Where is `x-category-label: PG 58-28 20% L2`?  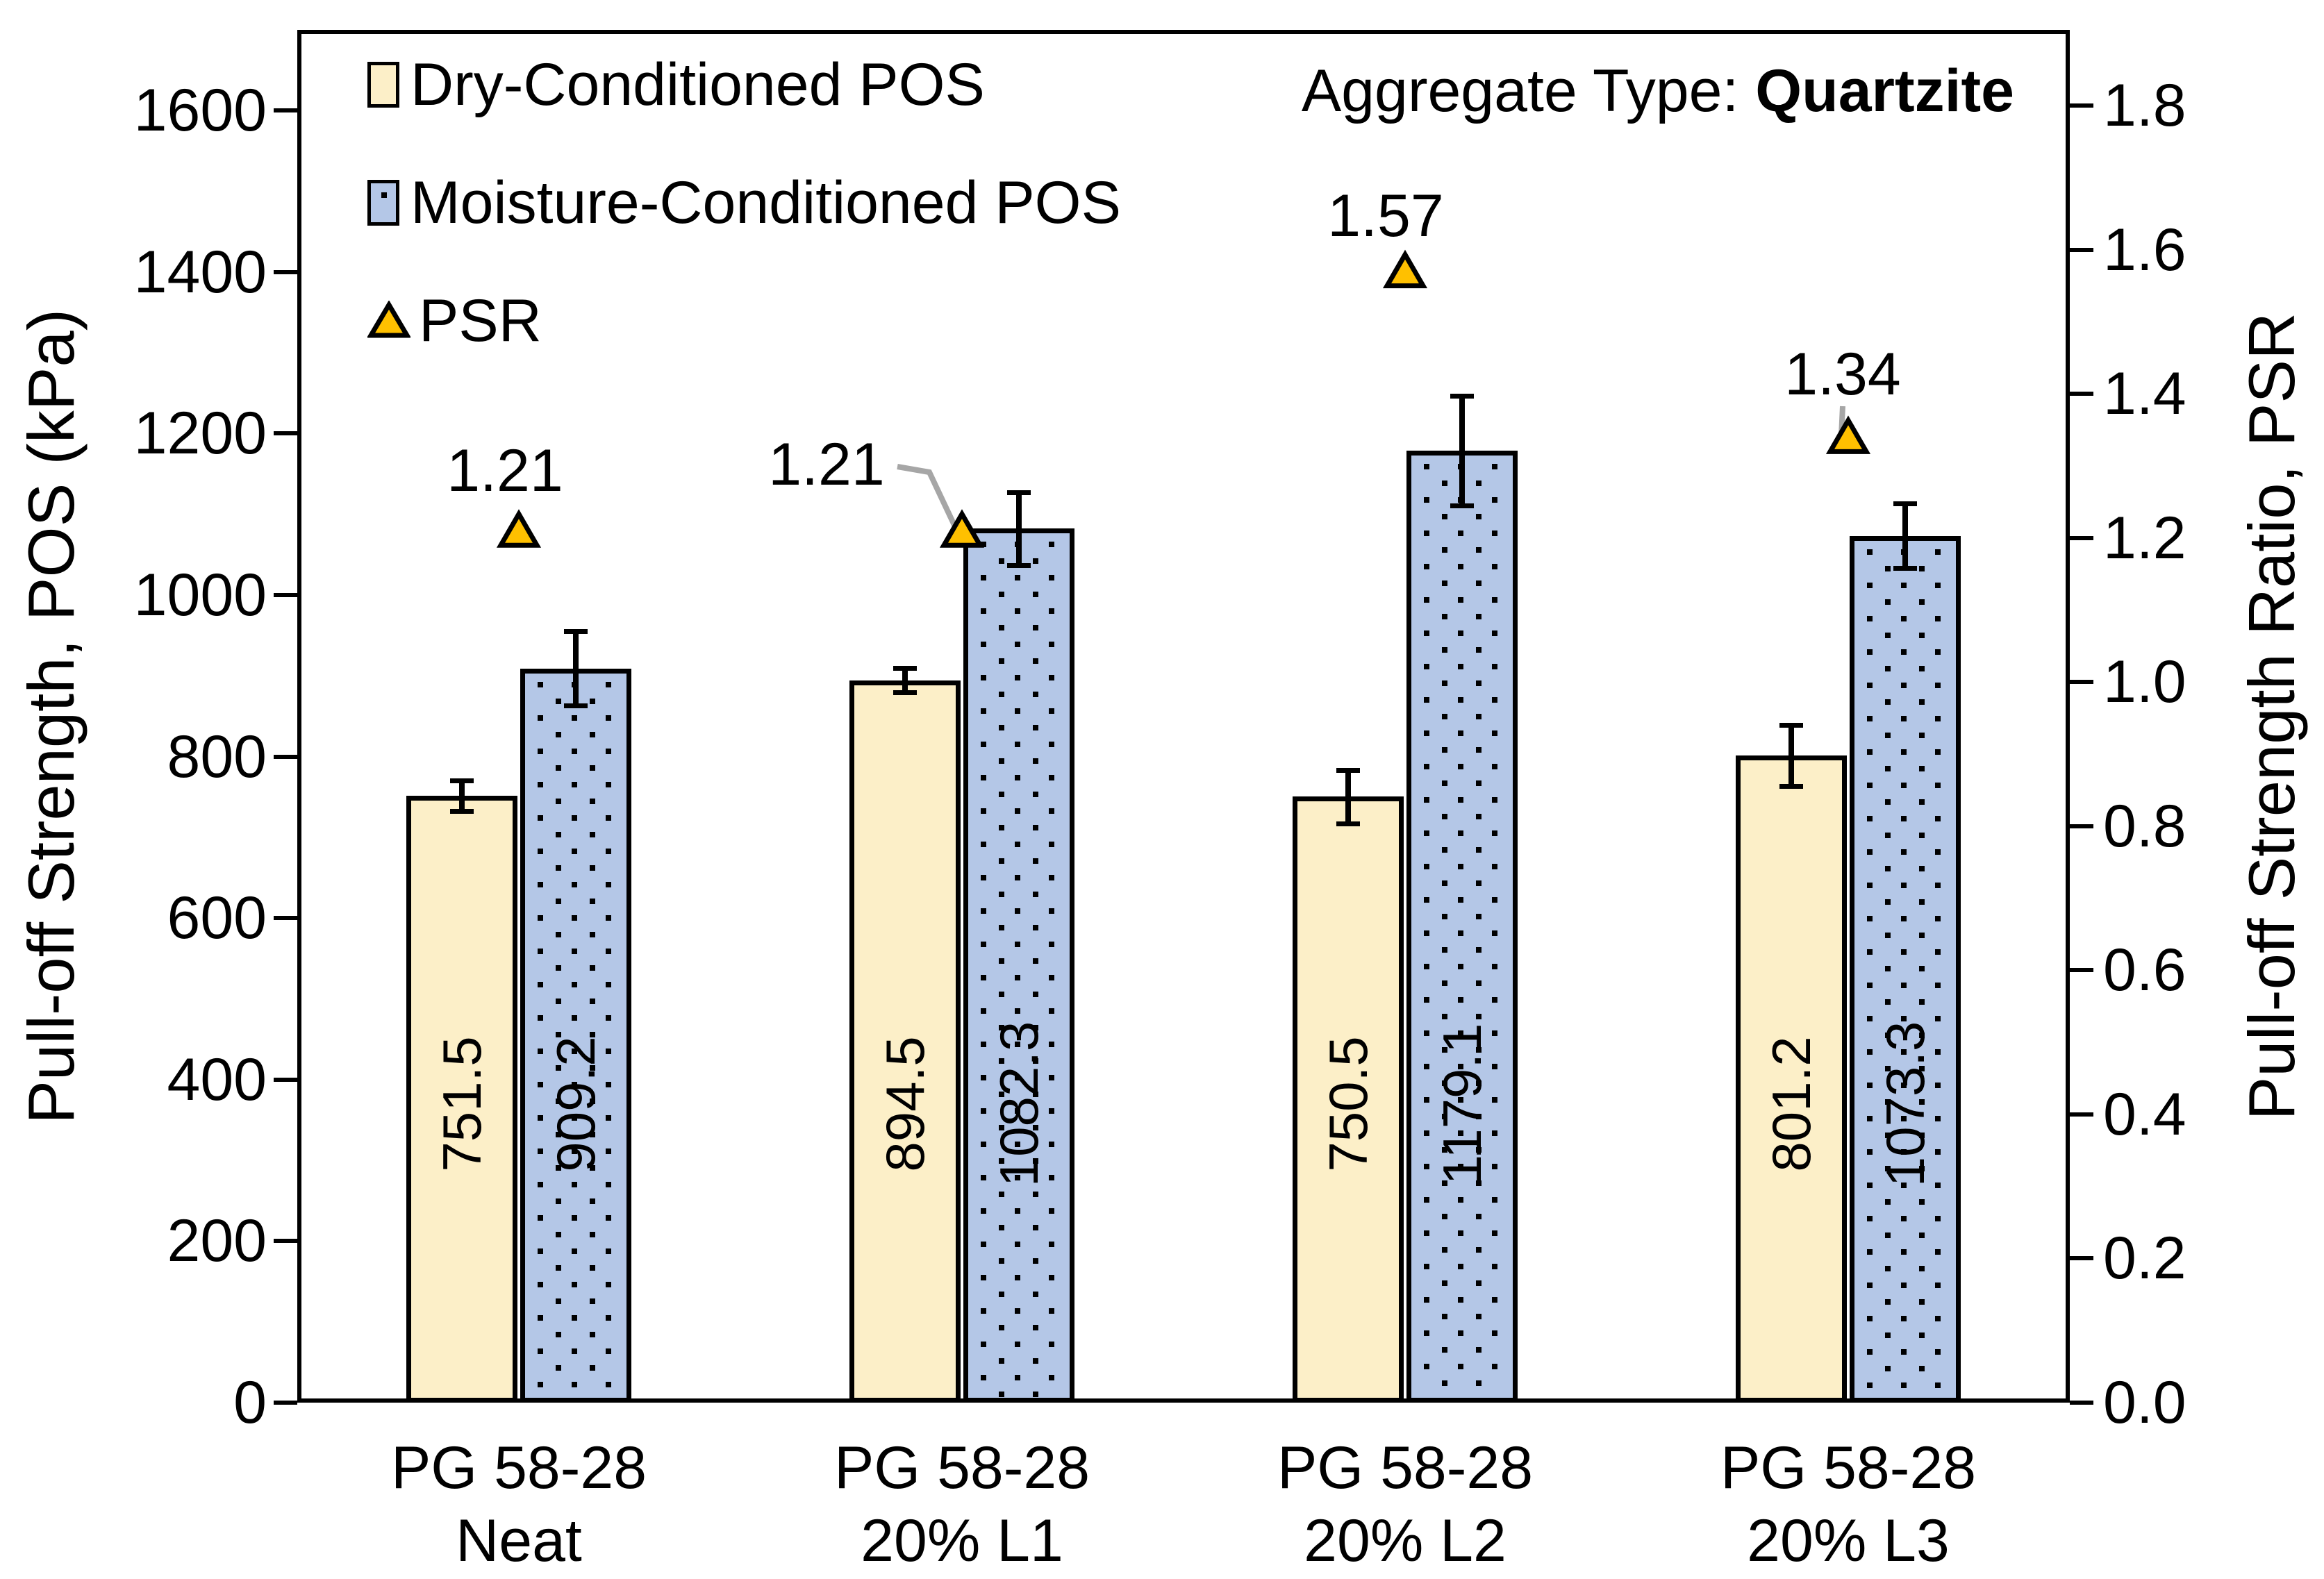 x-category-label: PG 58-28 20% L2 is located at coordinates (1405, 1504).